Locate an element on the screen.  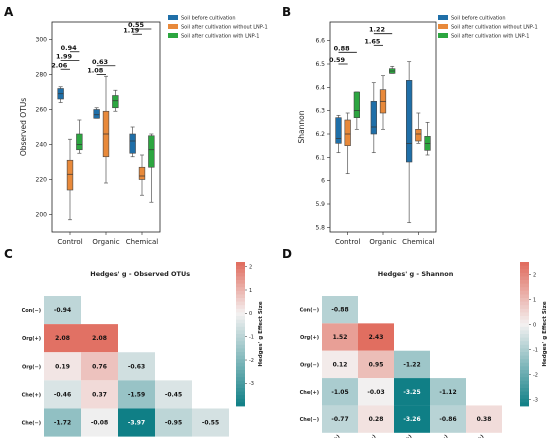
d-column-label: Con(−) is located at coordinates (368, 436).